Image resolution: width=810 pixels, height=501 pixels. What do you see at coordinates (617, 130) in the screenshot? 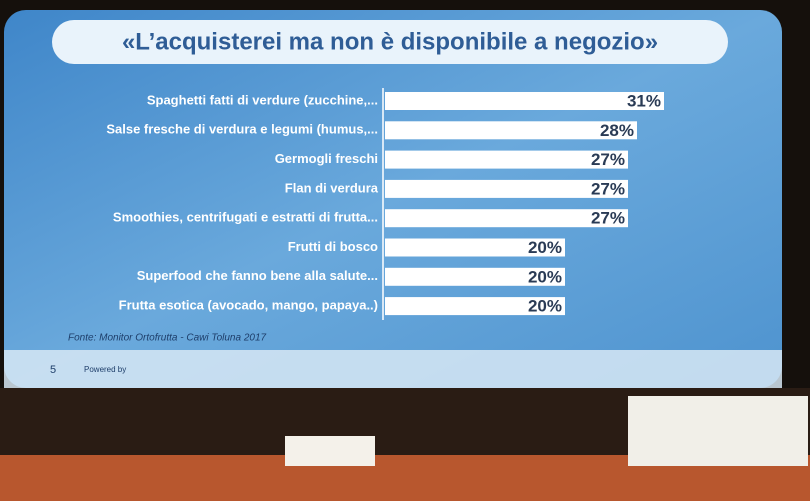
I see `value-label: 28%` at bounding box center [617, 130].